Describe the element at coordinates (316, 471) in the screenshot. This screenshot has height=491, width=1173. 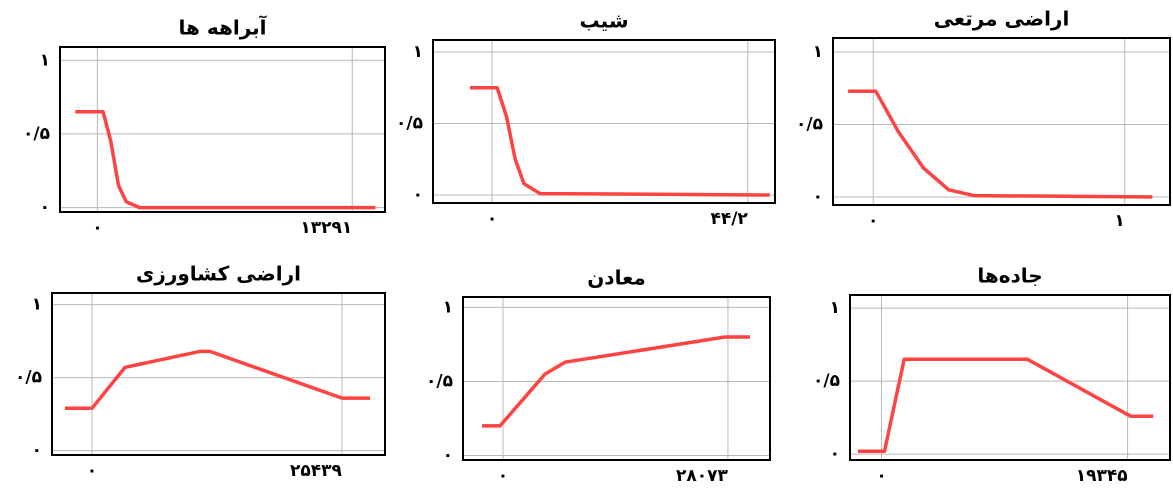
I see `x-tick-label: ۲۵۴۳۹` at that location.